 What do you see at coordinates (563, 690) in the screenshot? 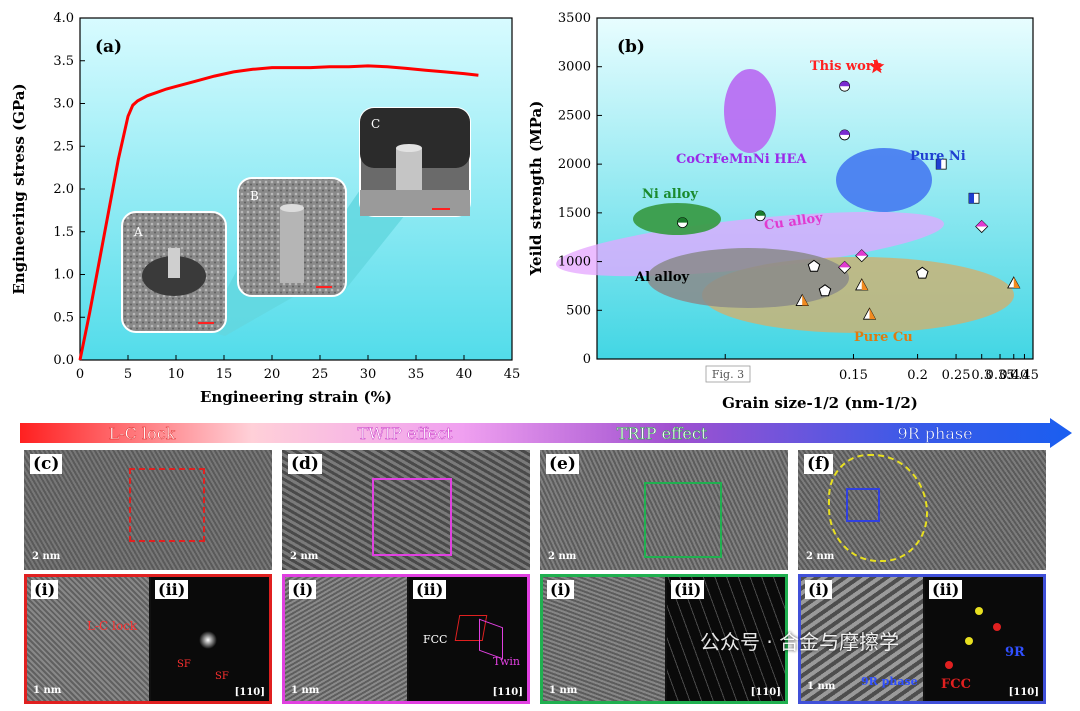
I see `scale-bar-e-i: 1 nm` at bounding box center [563, 690].